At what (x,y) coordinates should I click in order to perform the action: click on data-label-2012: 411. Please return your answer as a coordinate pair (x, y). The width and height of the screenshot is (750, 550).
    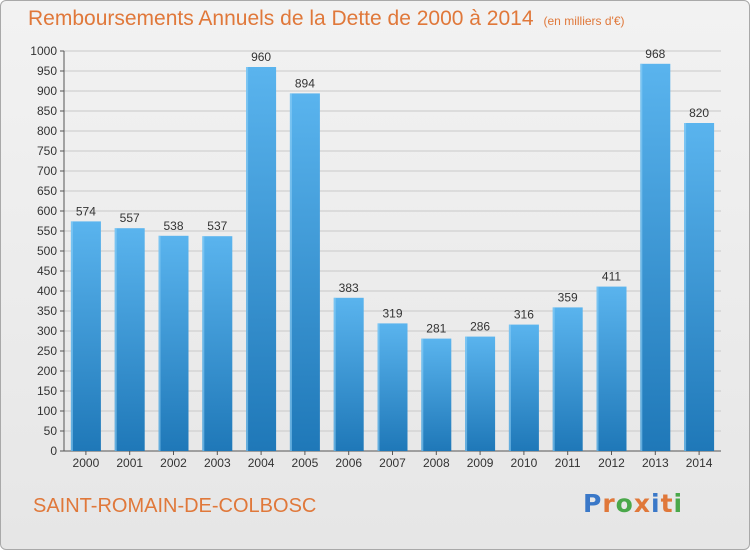
    Looking at the image, I should click on (611, 277).